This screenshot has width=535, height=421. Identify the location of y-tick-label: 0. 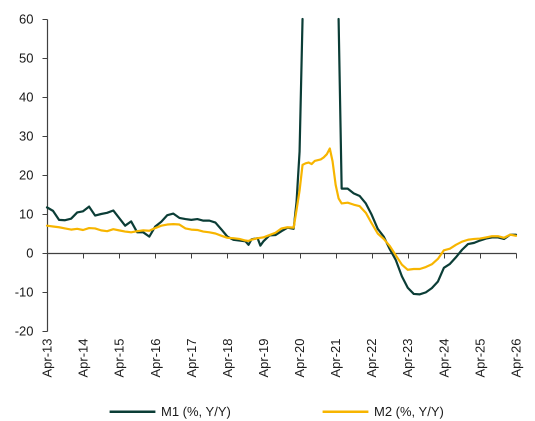
(30, 253).